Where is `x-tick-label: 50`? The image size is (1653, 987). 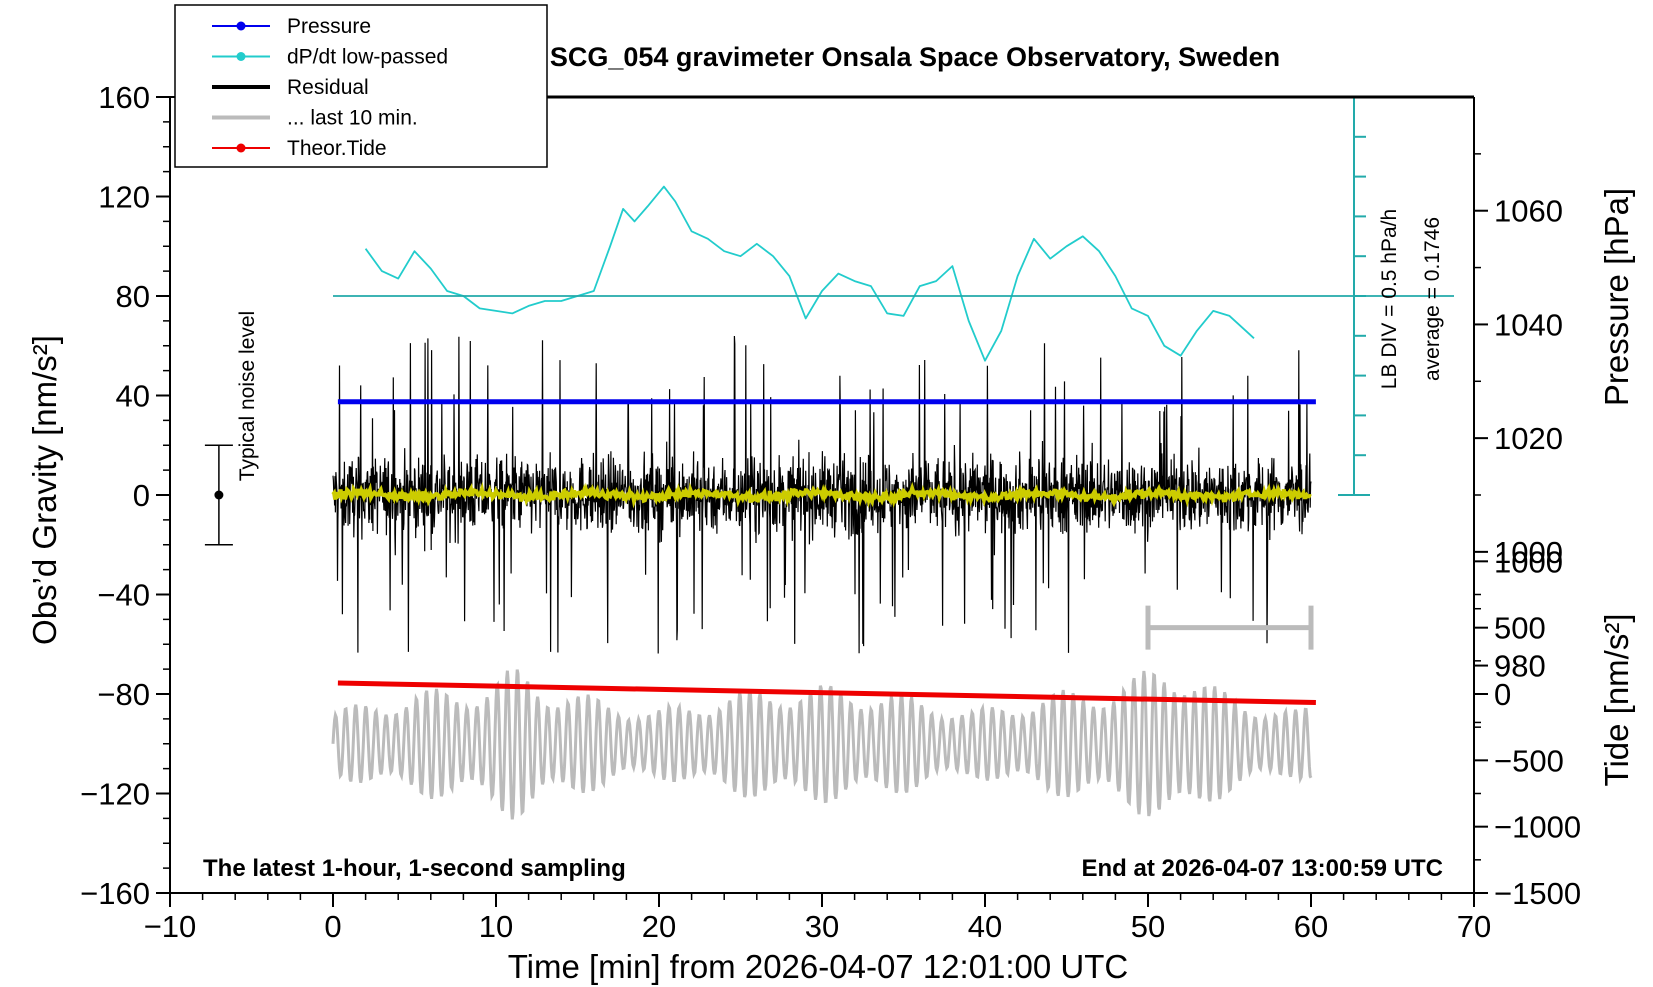 x-tick-label: 50 is located at coordinates (1148, 926).